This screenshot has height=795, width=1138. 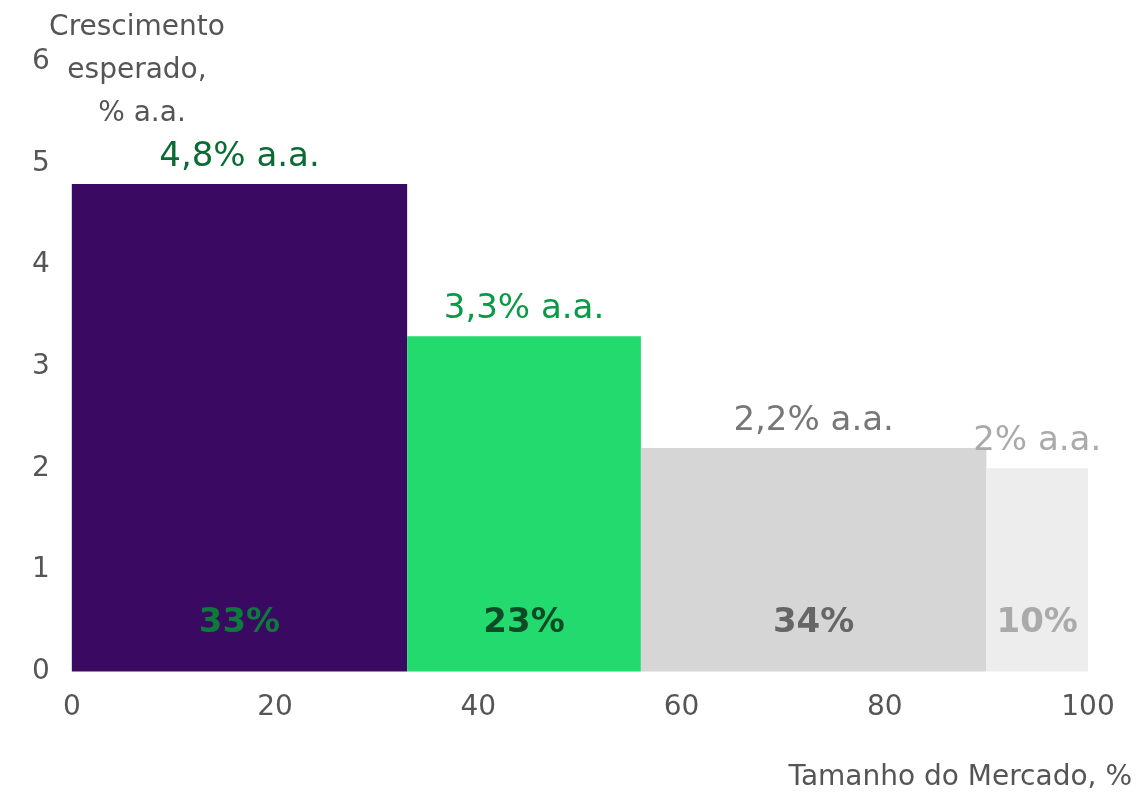 I want to click on annotation: 10%, so click(x=1037, y=620).